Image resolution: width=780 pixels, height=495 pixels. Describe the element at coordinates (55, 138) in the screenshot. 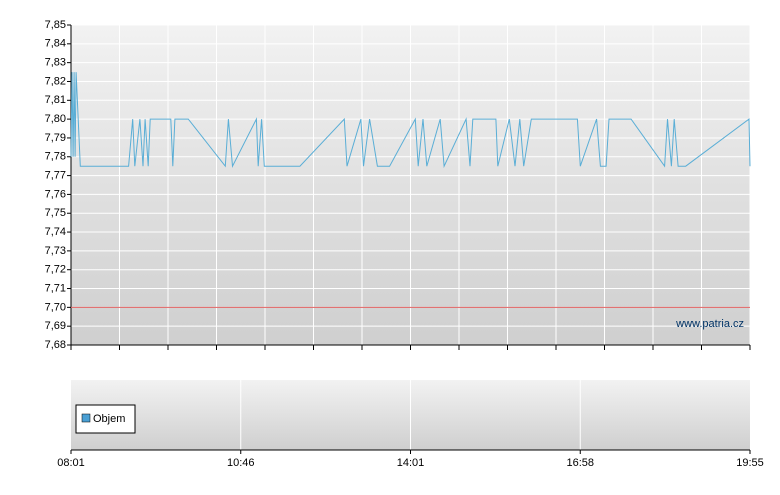

I see `y-tick-label: 7,79` at that location.